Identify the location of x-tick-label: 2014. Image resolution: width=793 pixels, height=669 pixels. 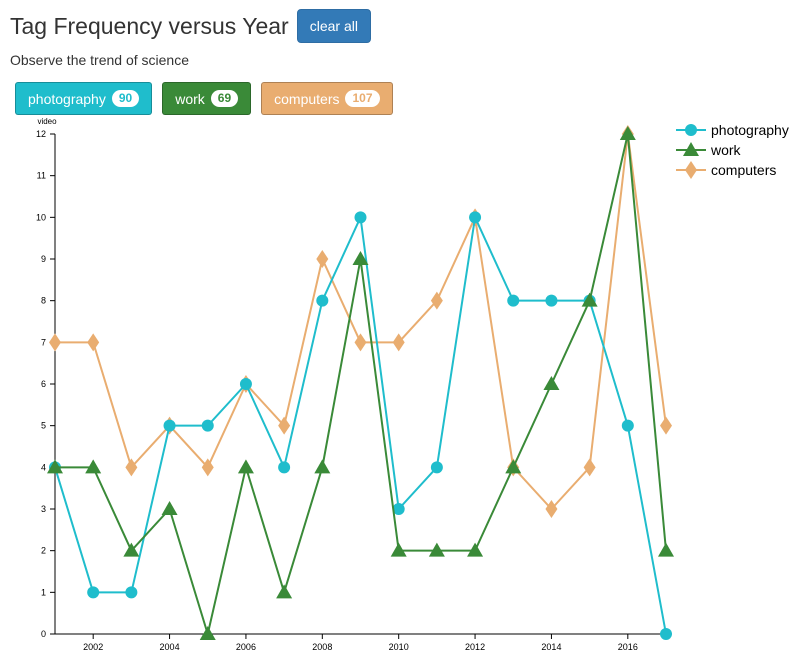
(551, 647).